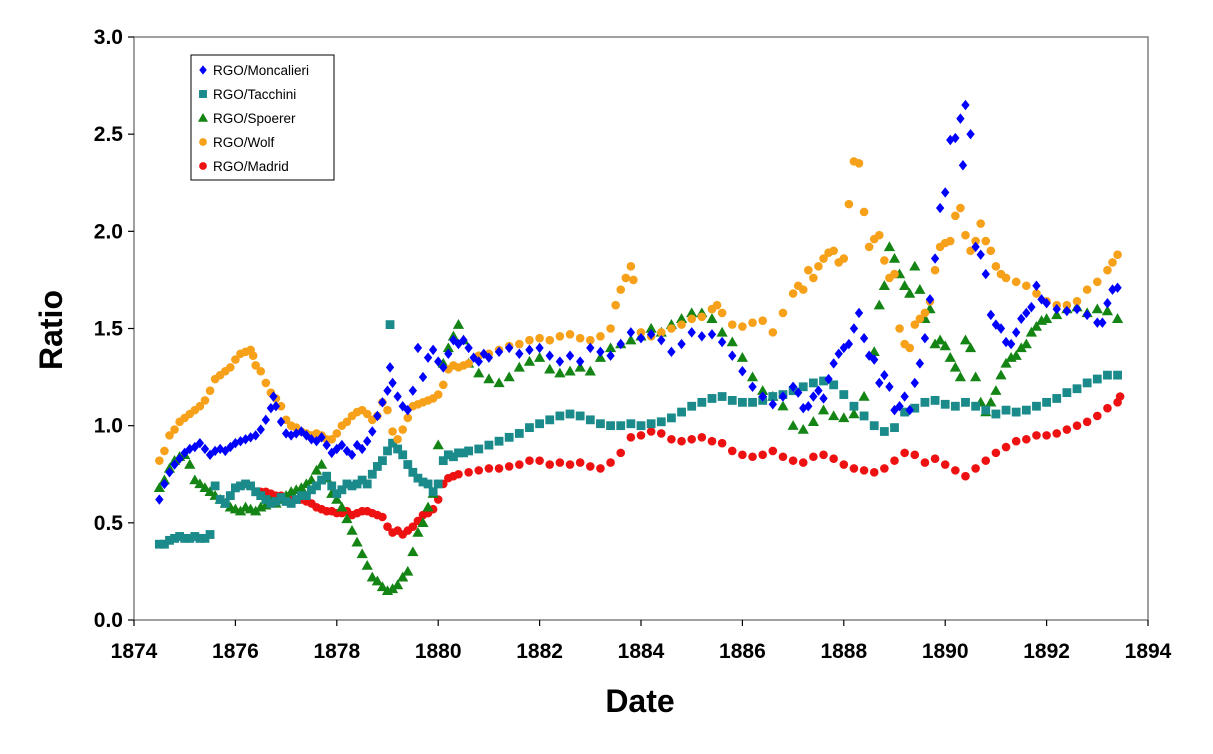 The width and height of the screenshot is (1213, 754). I want to click on y-tick-label: 2.5, so click(109, 134).